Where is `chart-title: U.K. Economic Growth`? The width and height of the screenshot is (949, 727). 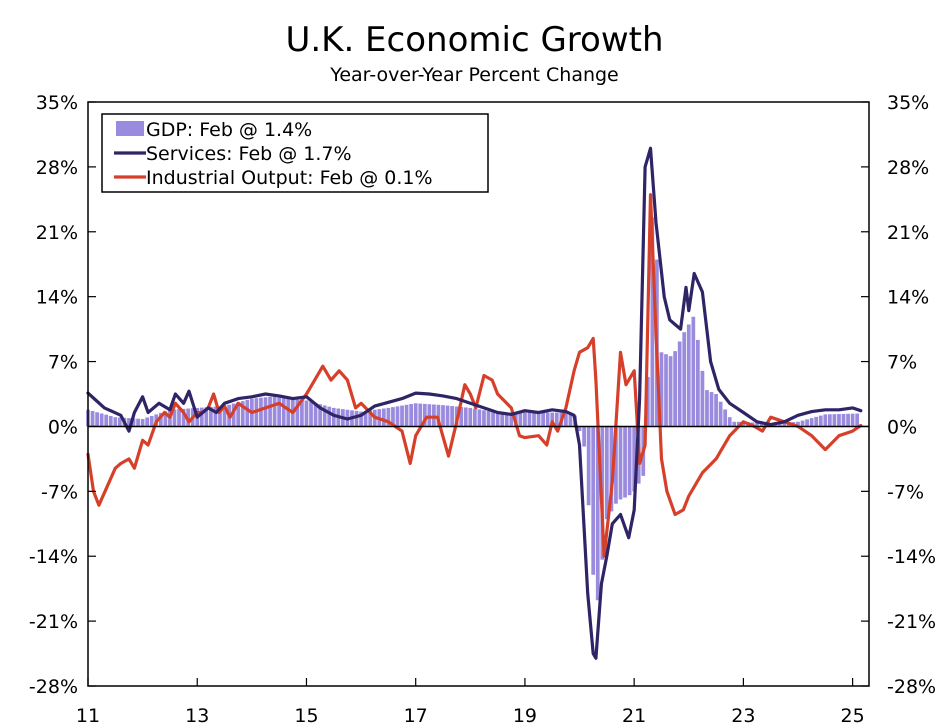 chart-title: U.K. Economic Growth is located at coordinates (474, 40).